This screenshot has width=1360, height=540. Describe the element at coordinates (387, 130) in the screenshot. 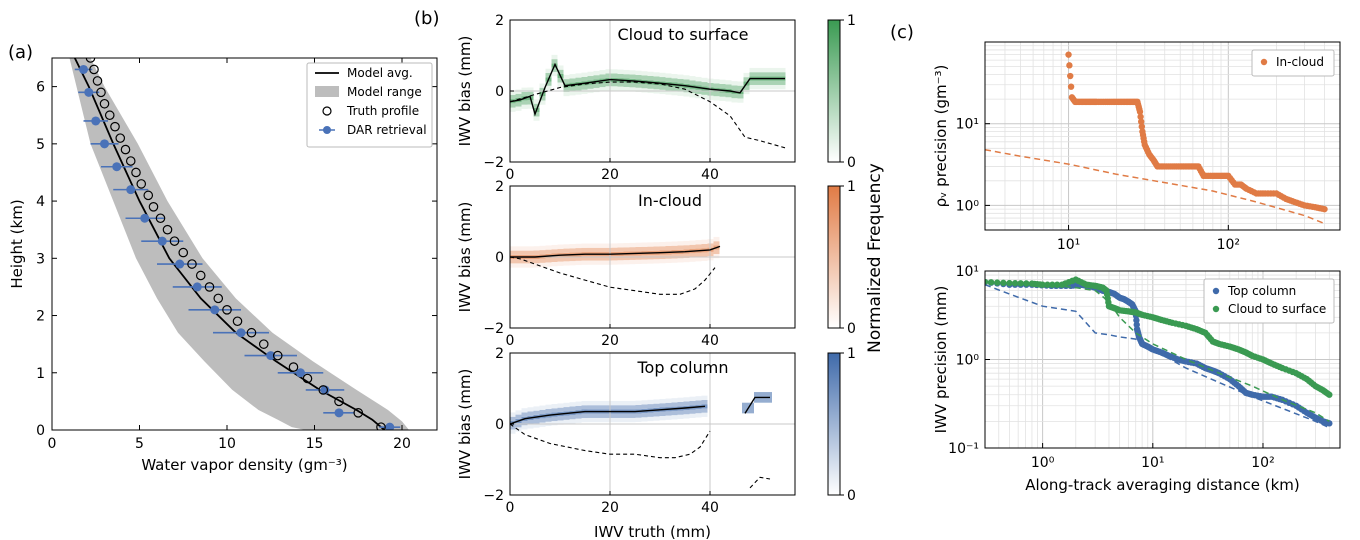

I see `legend-label: DAR retrieval` at that location.